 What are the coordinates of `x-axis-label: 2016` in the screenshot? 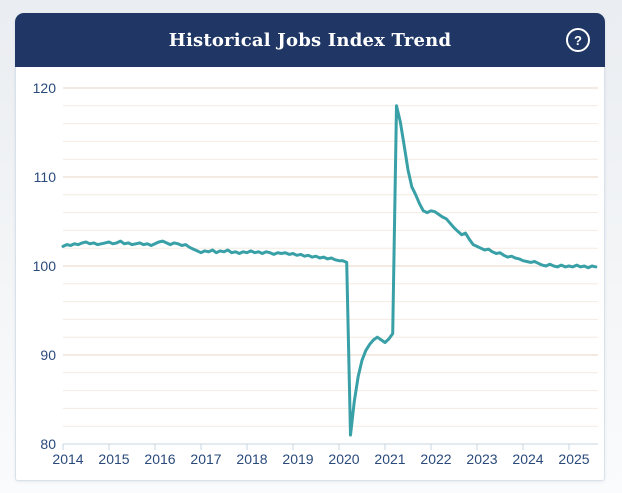 It's located at (159, 459).